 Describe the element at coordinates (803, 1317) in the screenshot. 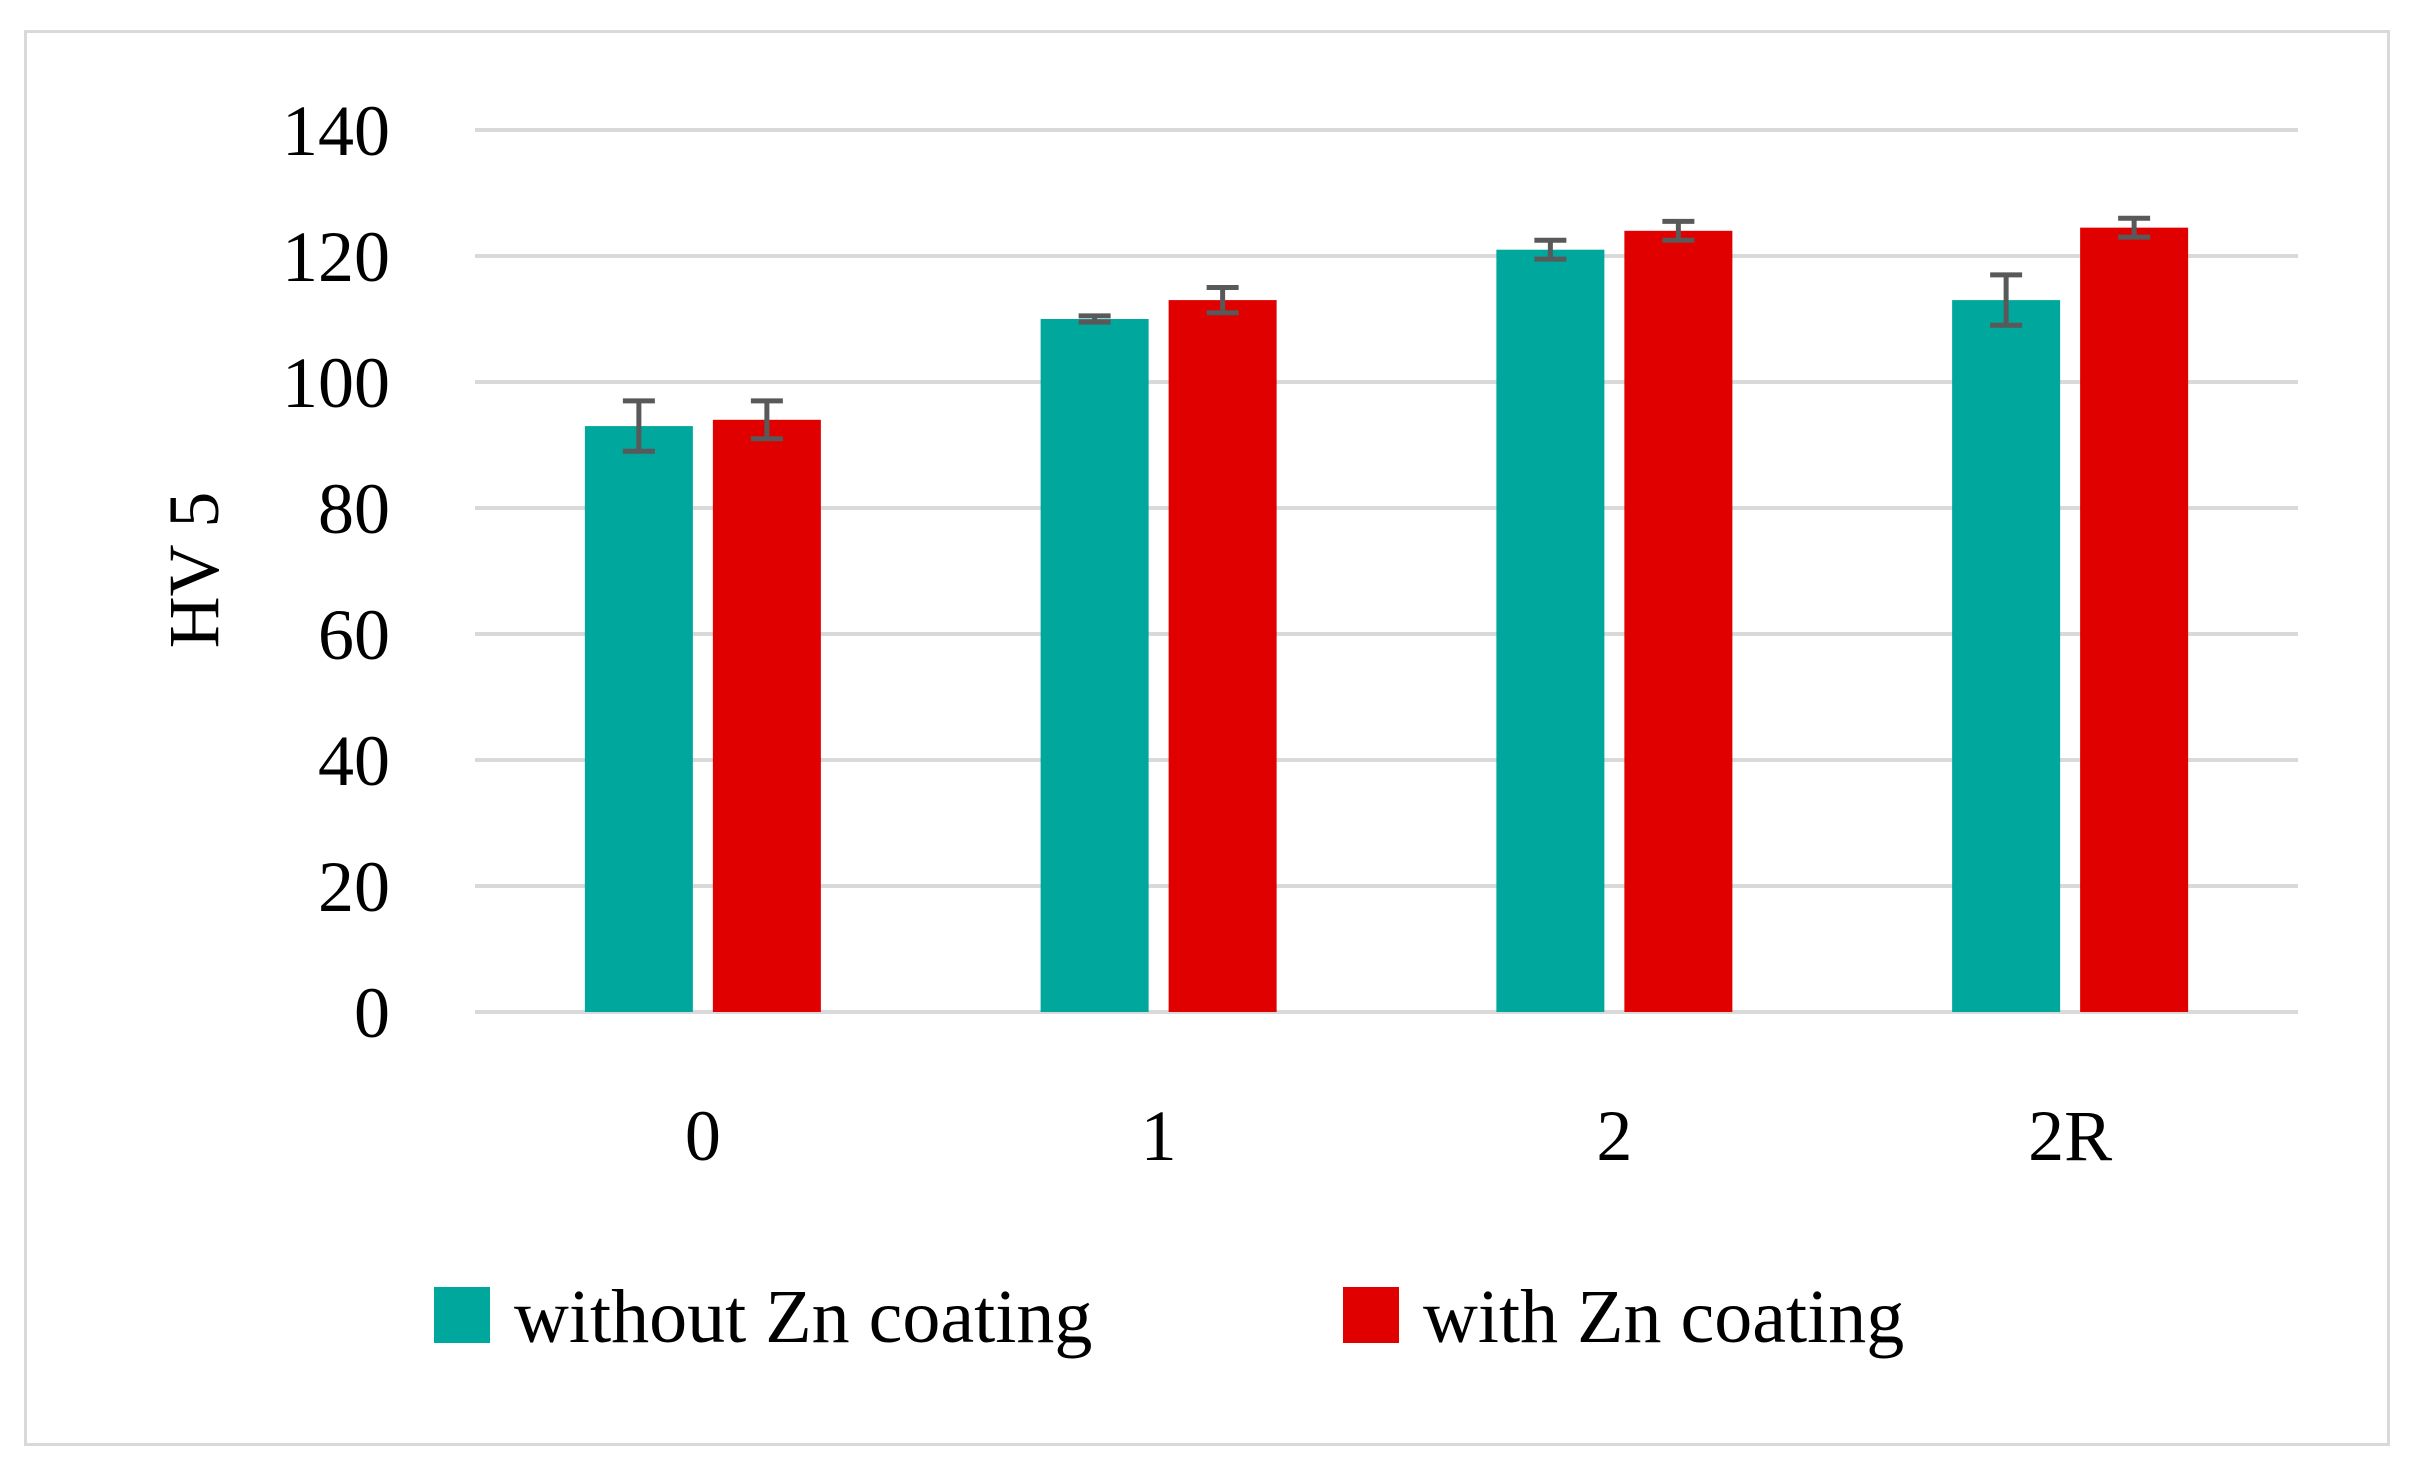

I see `legend-label: without Zn coating` at that location.